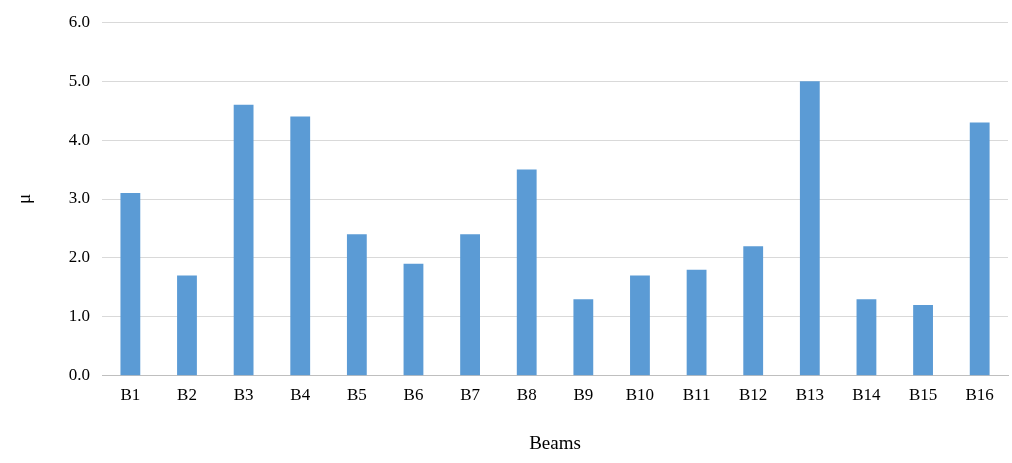 The width and height of the screenshot is (1012, 463). What do you see at coordinates (809, 395) in the screenshot?
I see `x-tick-label: B13` at bounding box center [809, 395].